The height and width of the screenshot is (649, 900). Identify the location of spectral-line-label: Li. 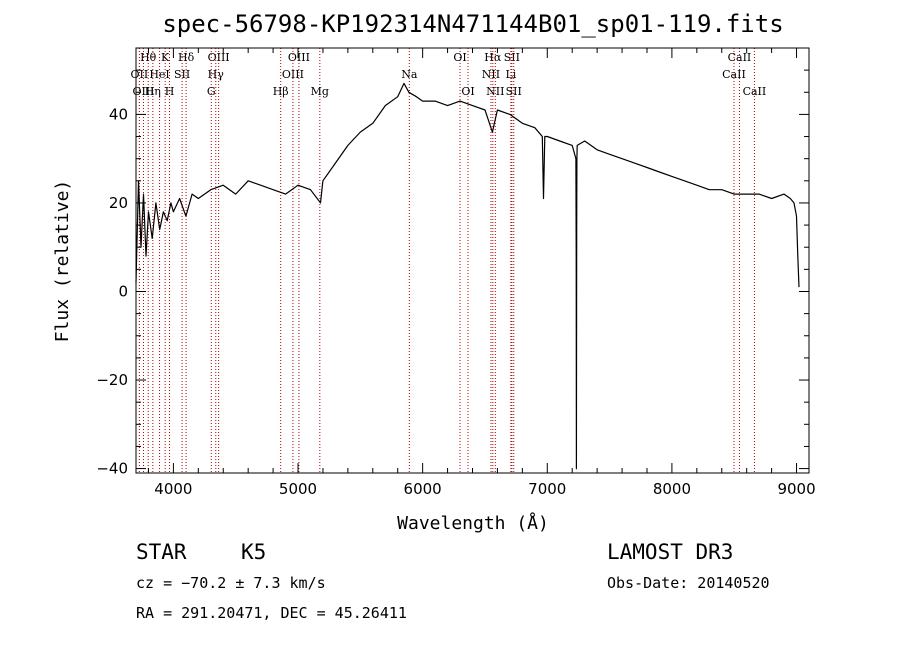
(510, 74).